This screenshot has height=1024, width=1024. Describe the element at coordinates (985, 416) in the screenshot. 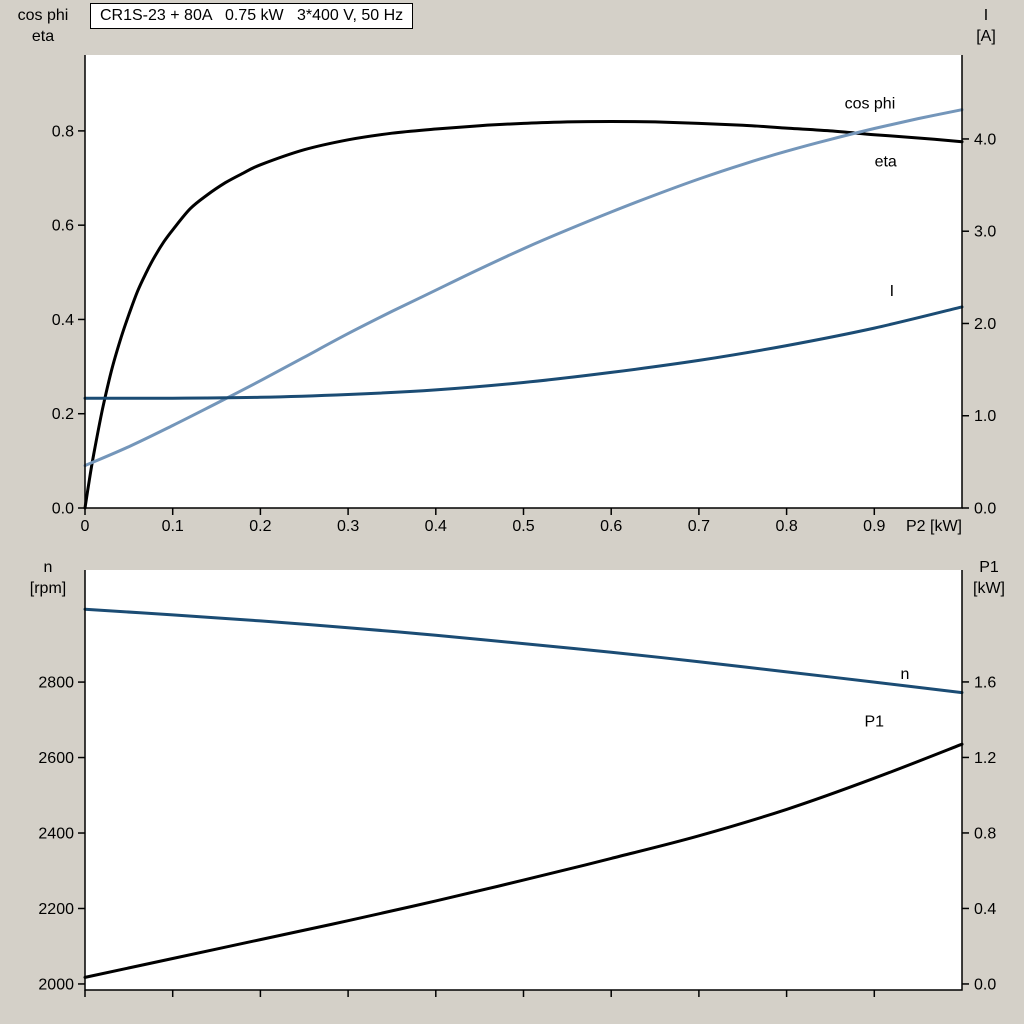

I see `right-axis-tick-label: 1.0` at that location.